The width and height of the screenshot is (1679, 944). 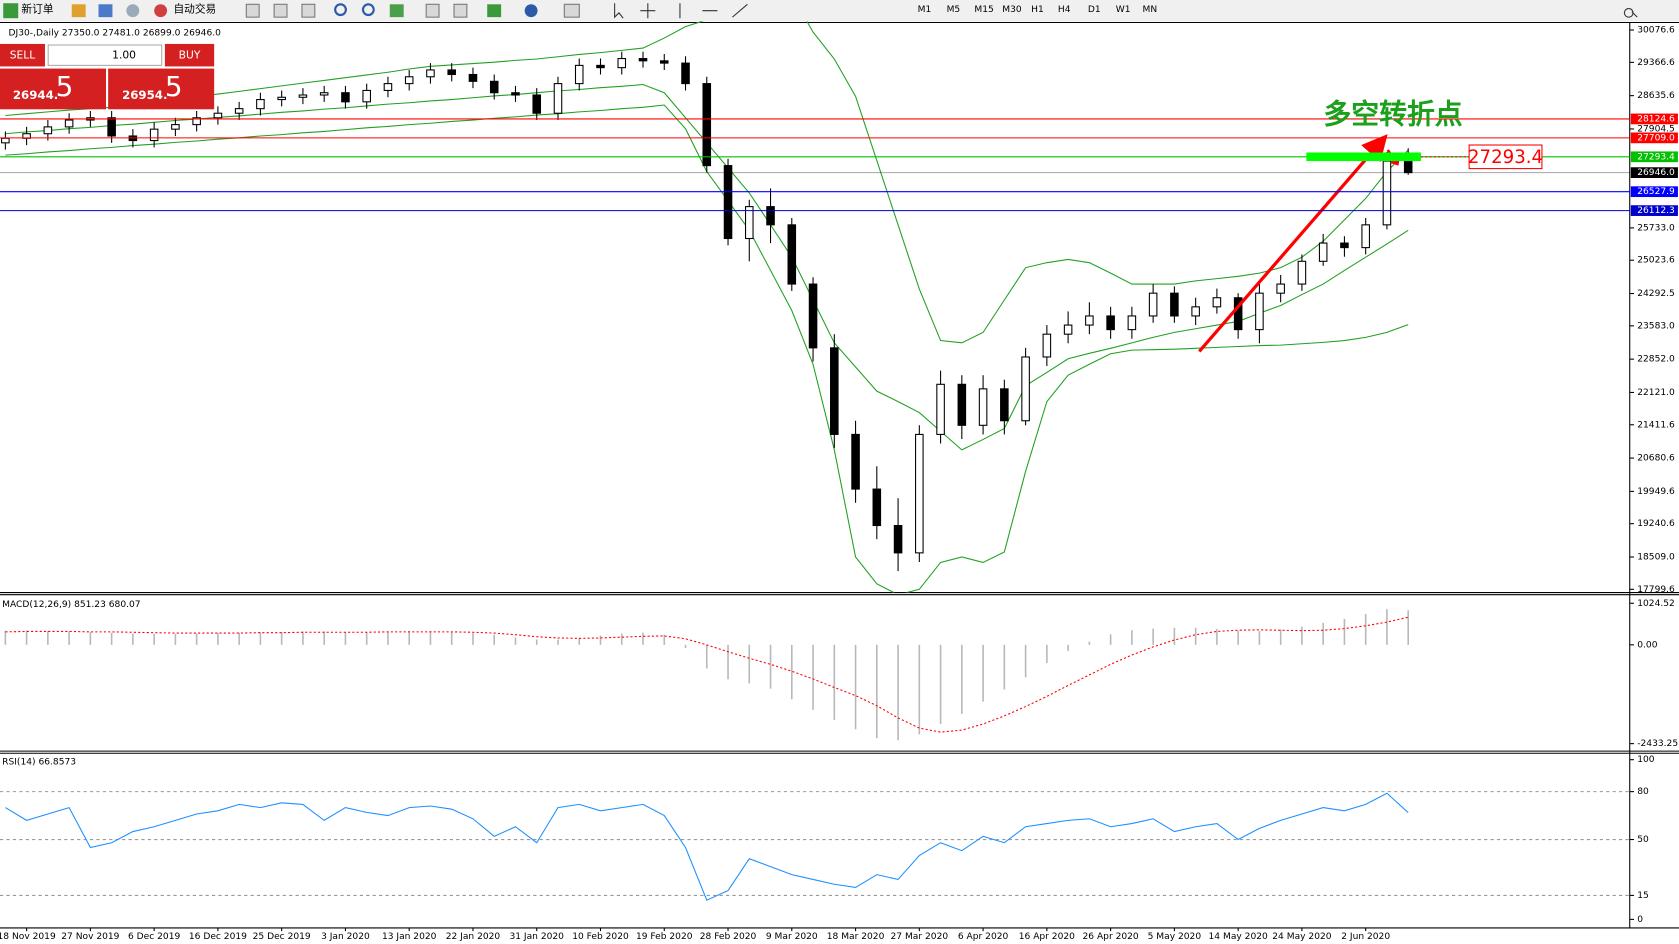 I want to click on level-label: 27709.0, so click(x=1656, y=138).